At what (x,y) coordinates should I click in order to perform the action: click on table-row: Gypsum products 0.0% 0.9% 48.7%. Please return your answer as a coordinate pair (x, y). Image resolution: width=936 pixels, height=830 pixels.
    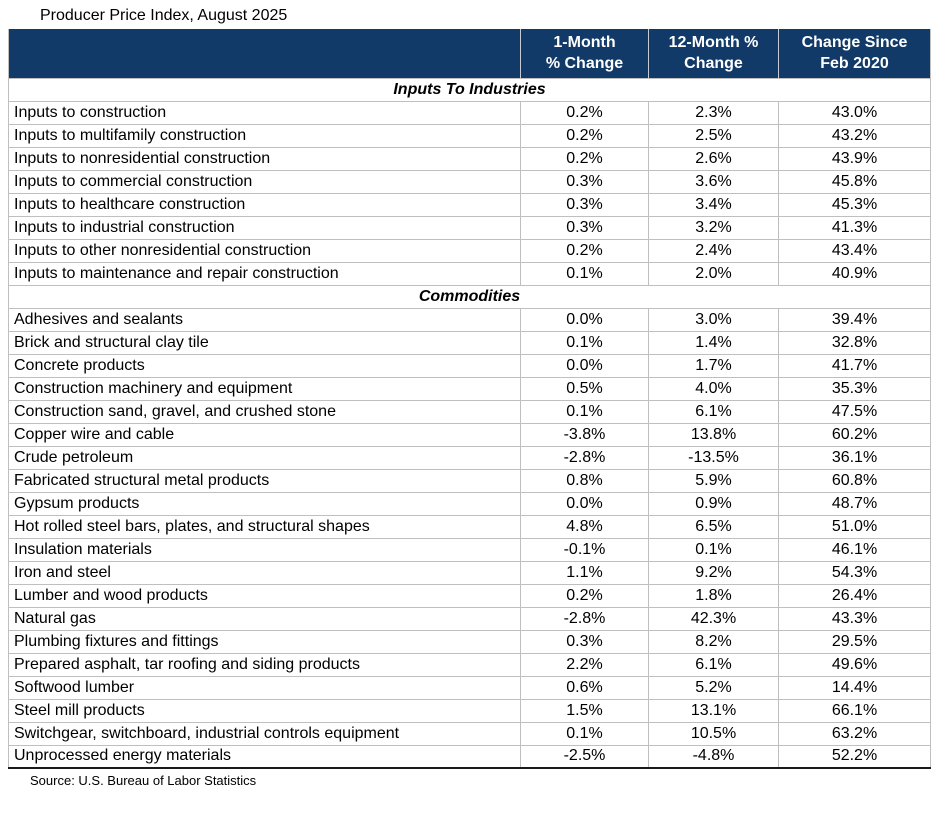
    Looking at the image, I should click on (469, 503).